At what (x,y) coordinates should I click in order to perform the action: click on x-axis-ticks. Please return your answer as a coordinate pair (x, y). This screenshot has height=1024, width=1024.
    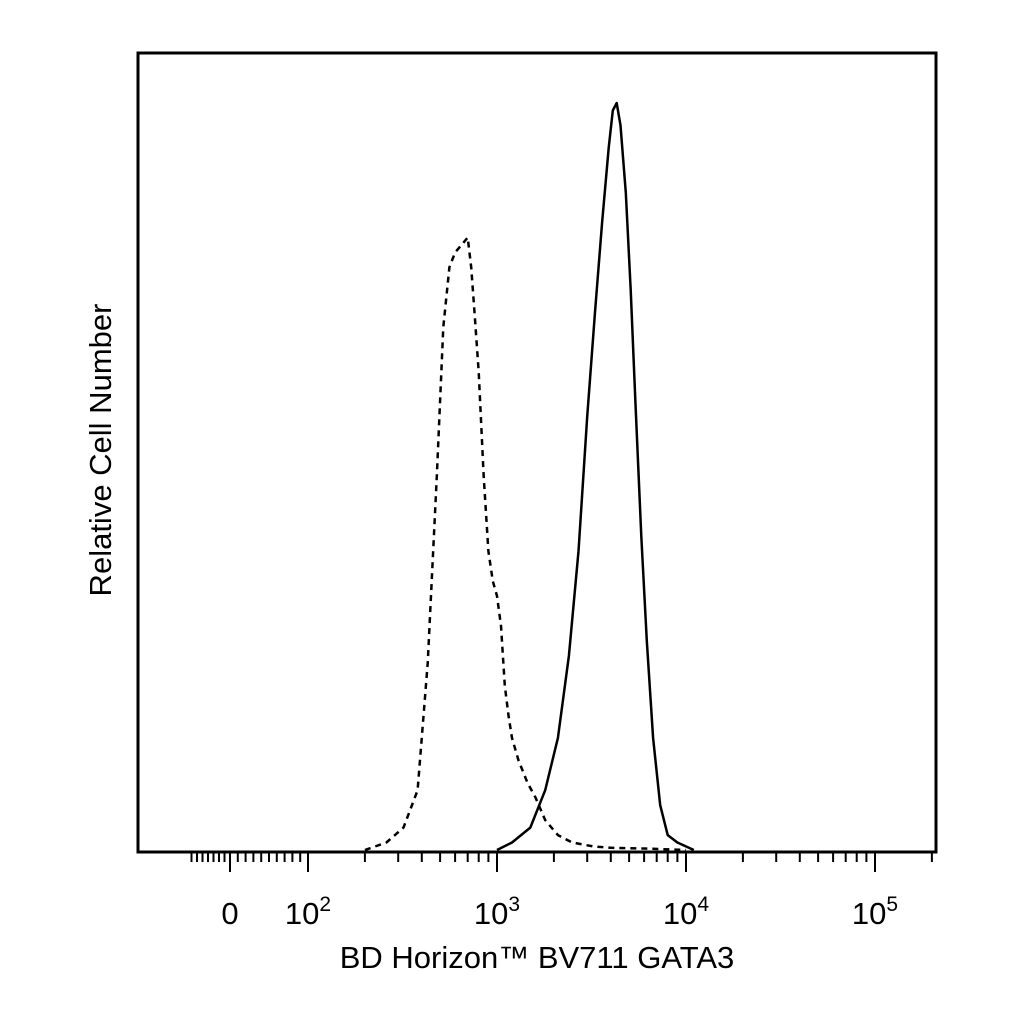
    Looking at the image, I should click on (561, 862).